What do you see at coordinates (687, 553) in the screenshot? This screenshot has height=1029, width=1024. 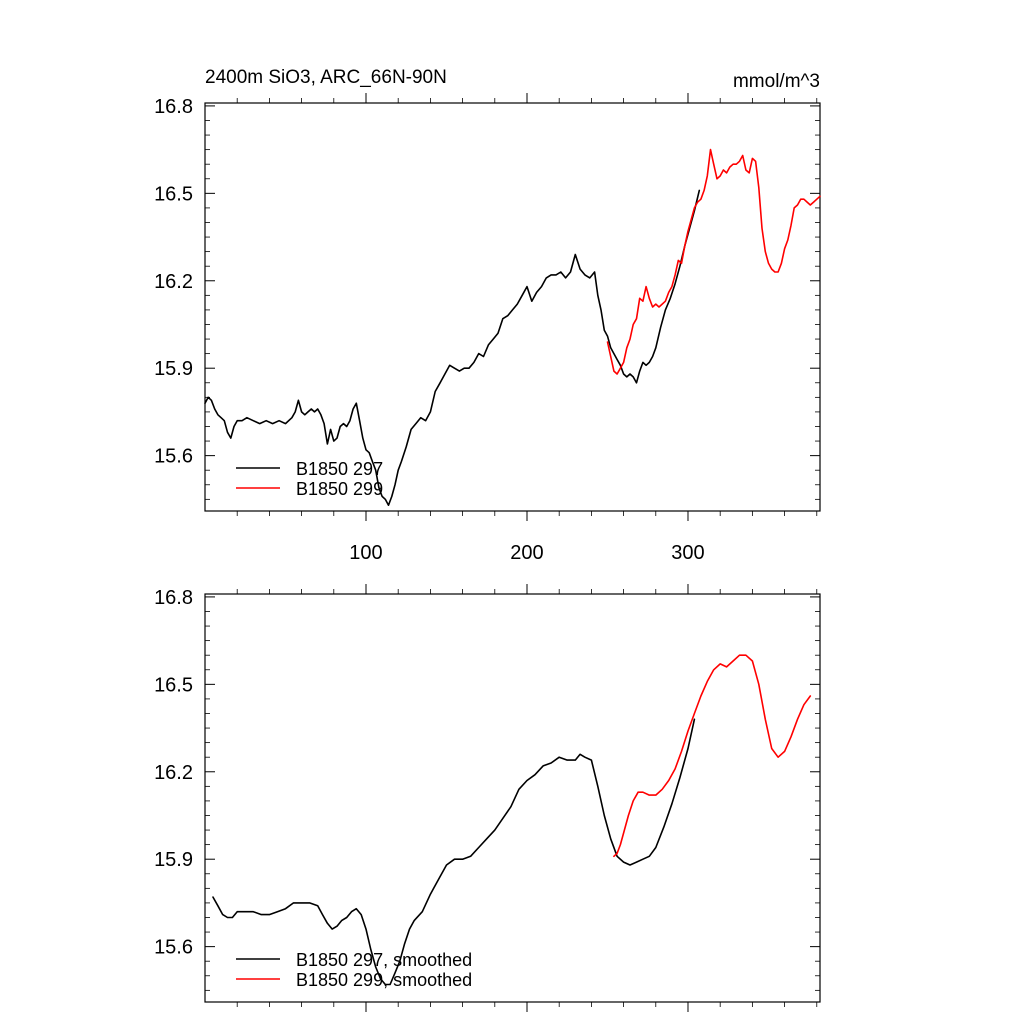 I see `x-tick-label: 300` at bounding box center [687, 553].